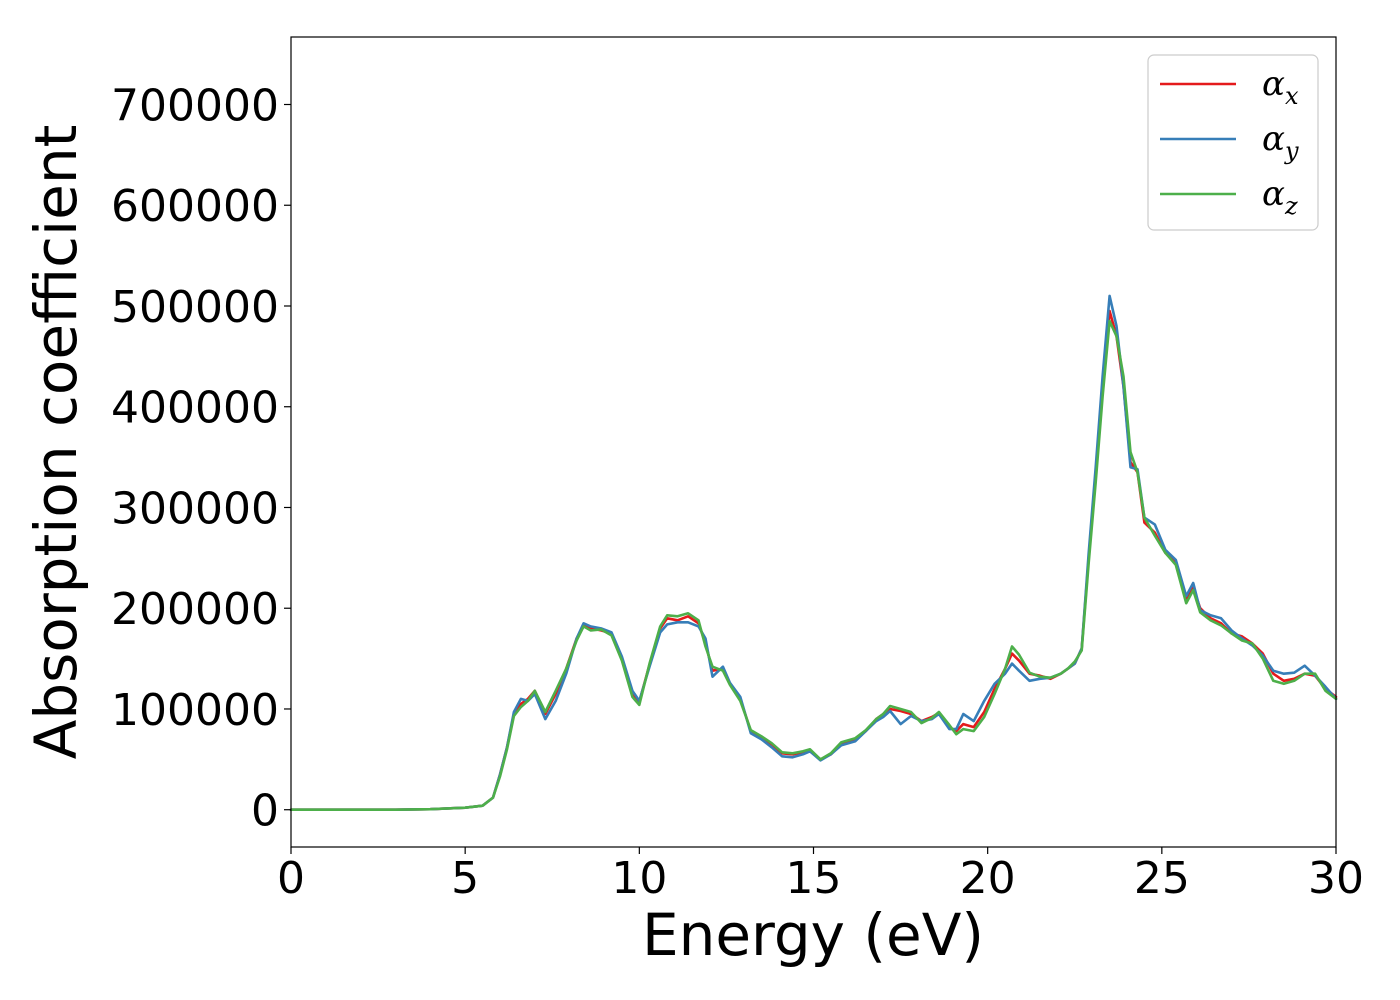  Describe the element at coordinates (988, 878) in the screenshot. I see `x-tick-label: 20` at that location.